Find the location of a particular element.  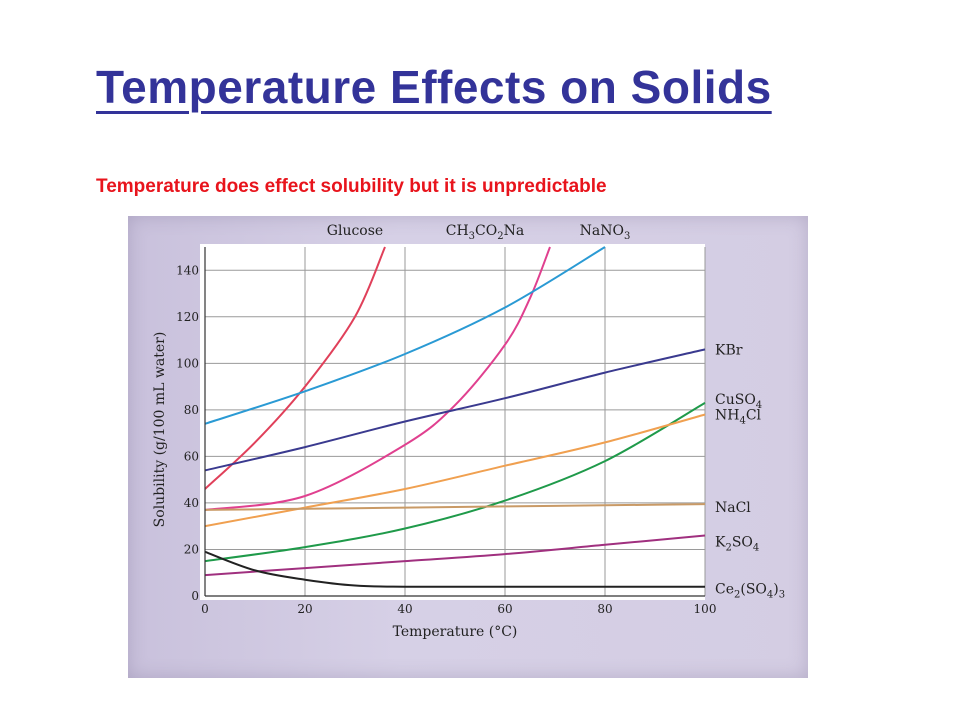

series-line-ch3co2na is located at coordinates (378, 378).